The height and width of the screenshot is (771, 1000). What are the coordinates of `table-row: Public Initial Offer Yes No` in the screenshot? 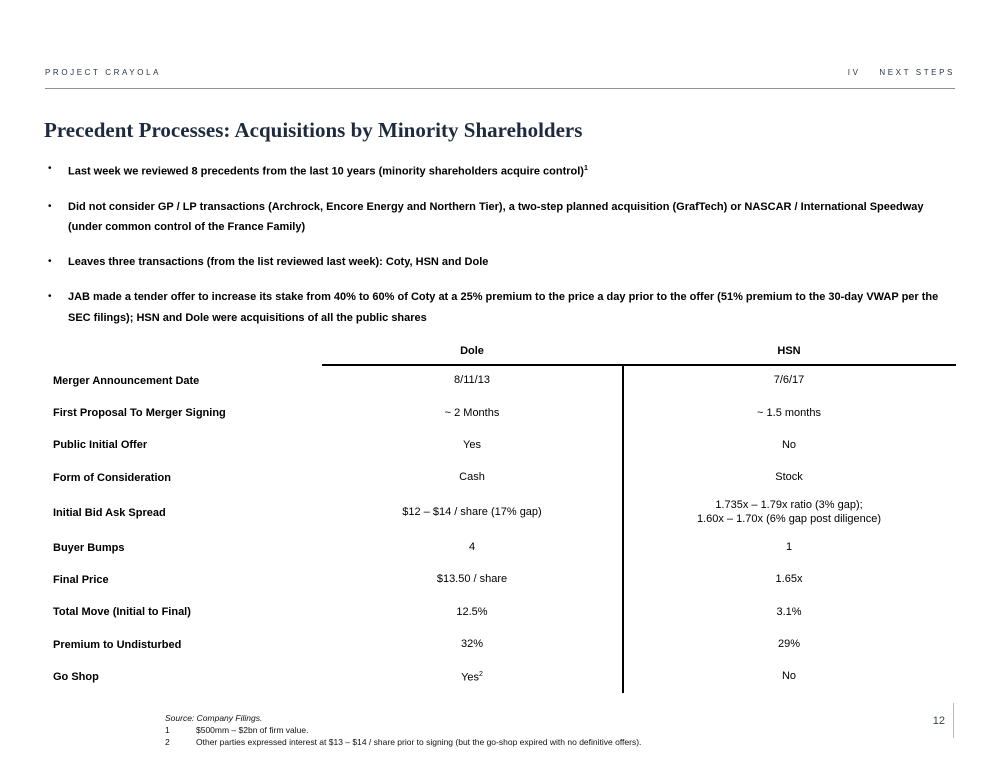 It's located at (500, 445).